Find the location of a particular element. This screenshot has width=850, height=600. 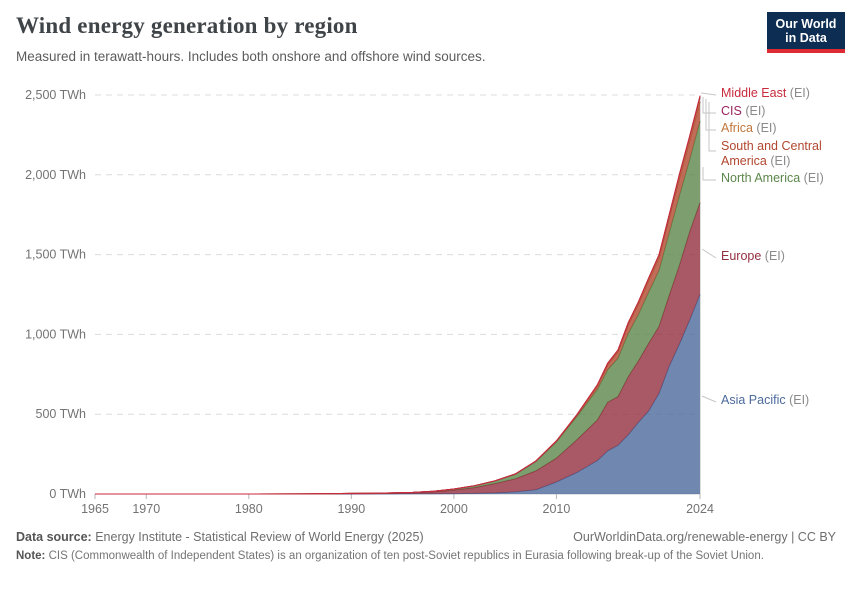

y-tick-label-500: 500 TWh is located at coordinates (61, 414).